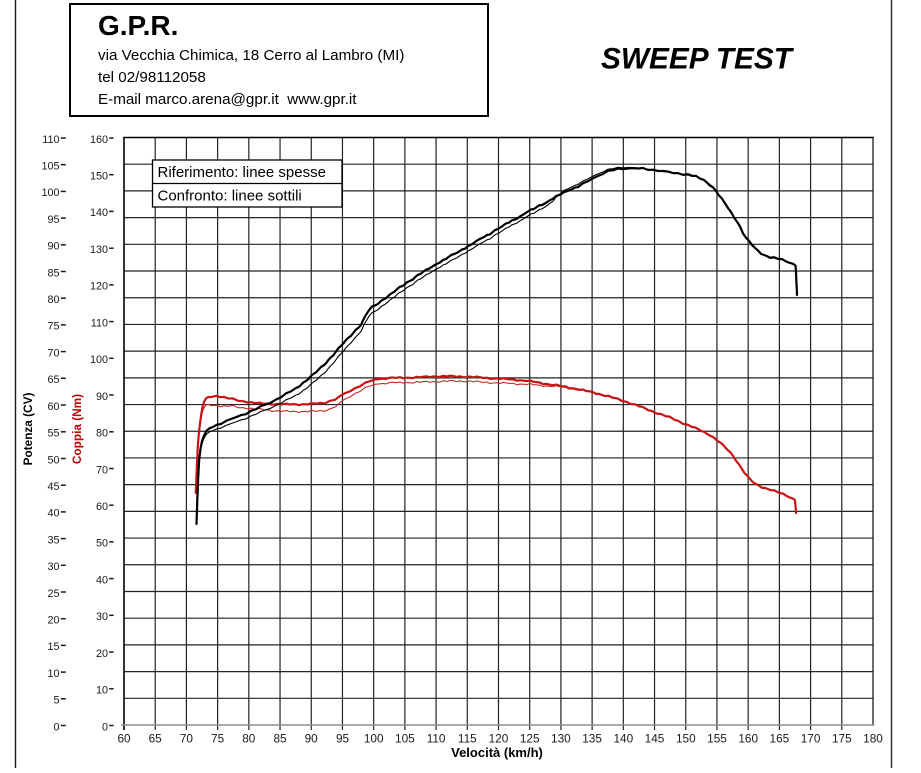  What do you see at coordinates (780, 739) in the screenshot?
I see `svg-text: 165` at bounding box center [780, 739].